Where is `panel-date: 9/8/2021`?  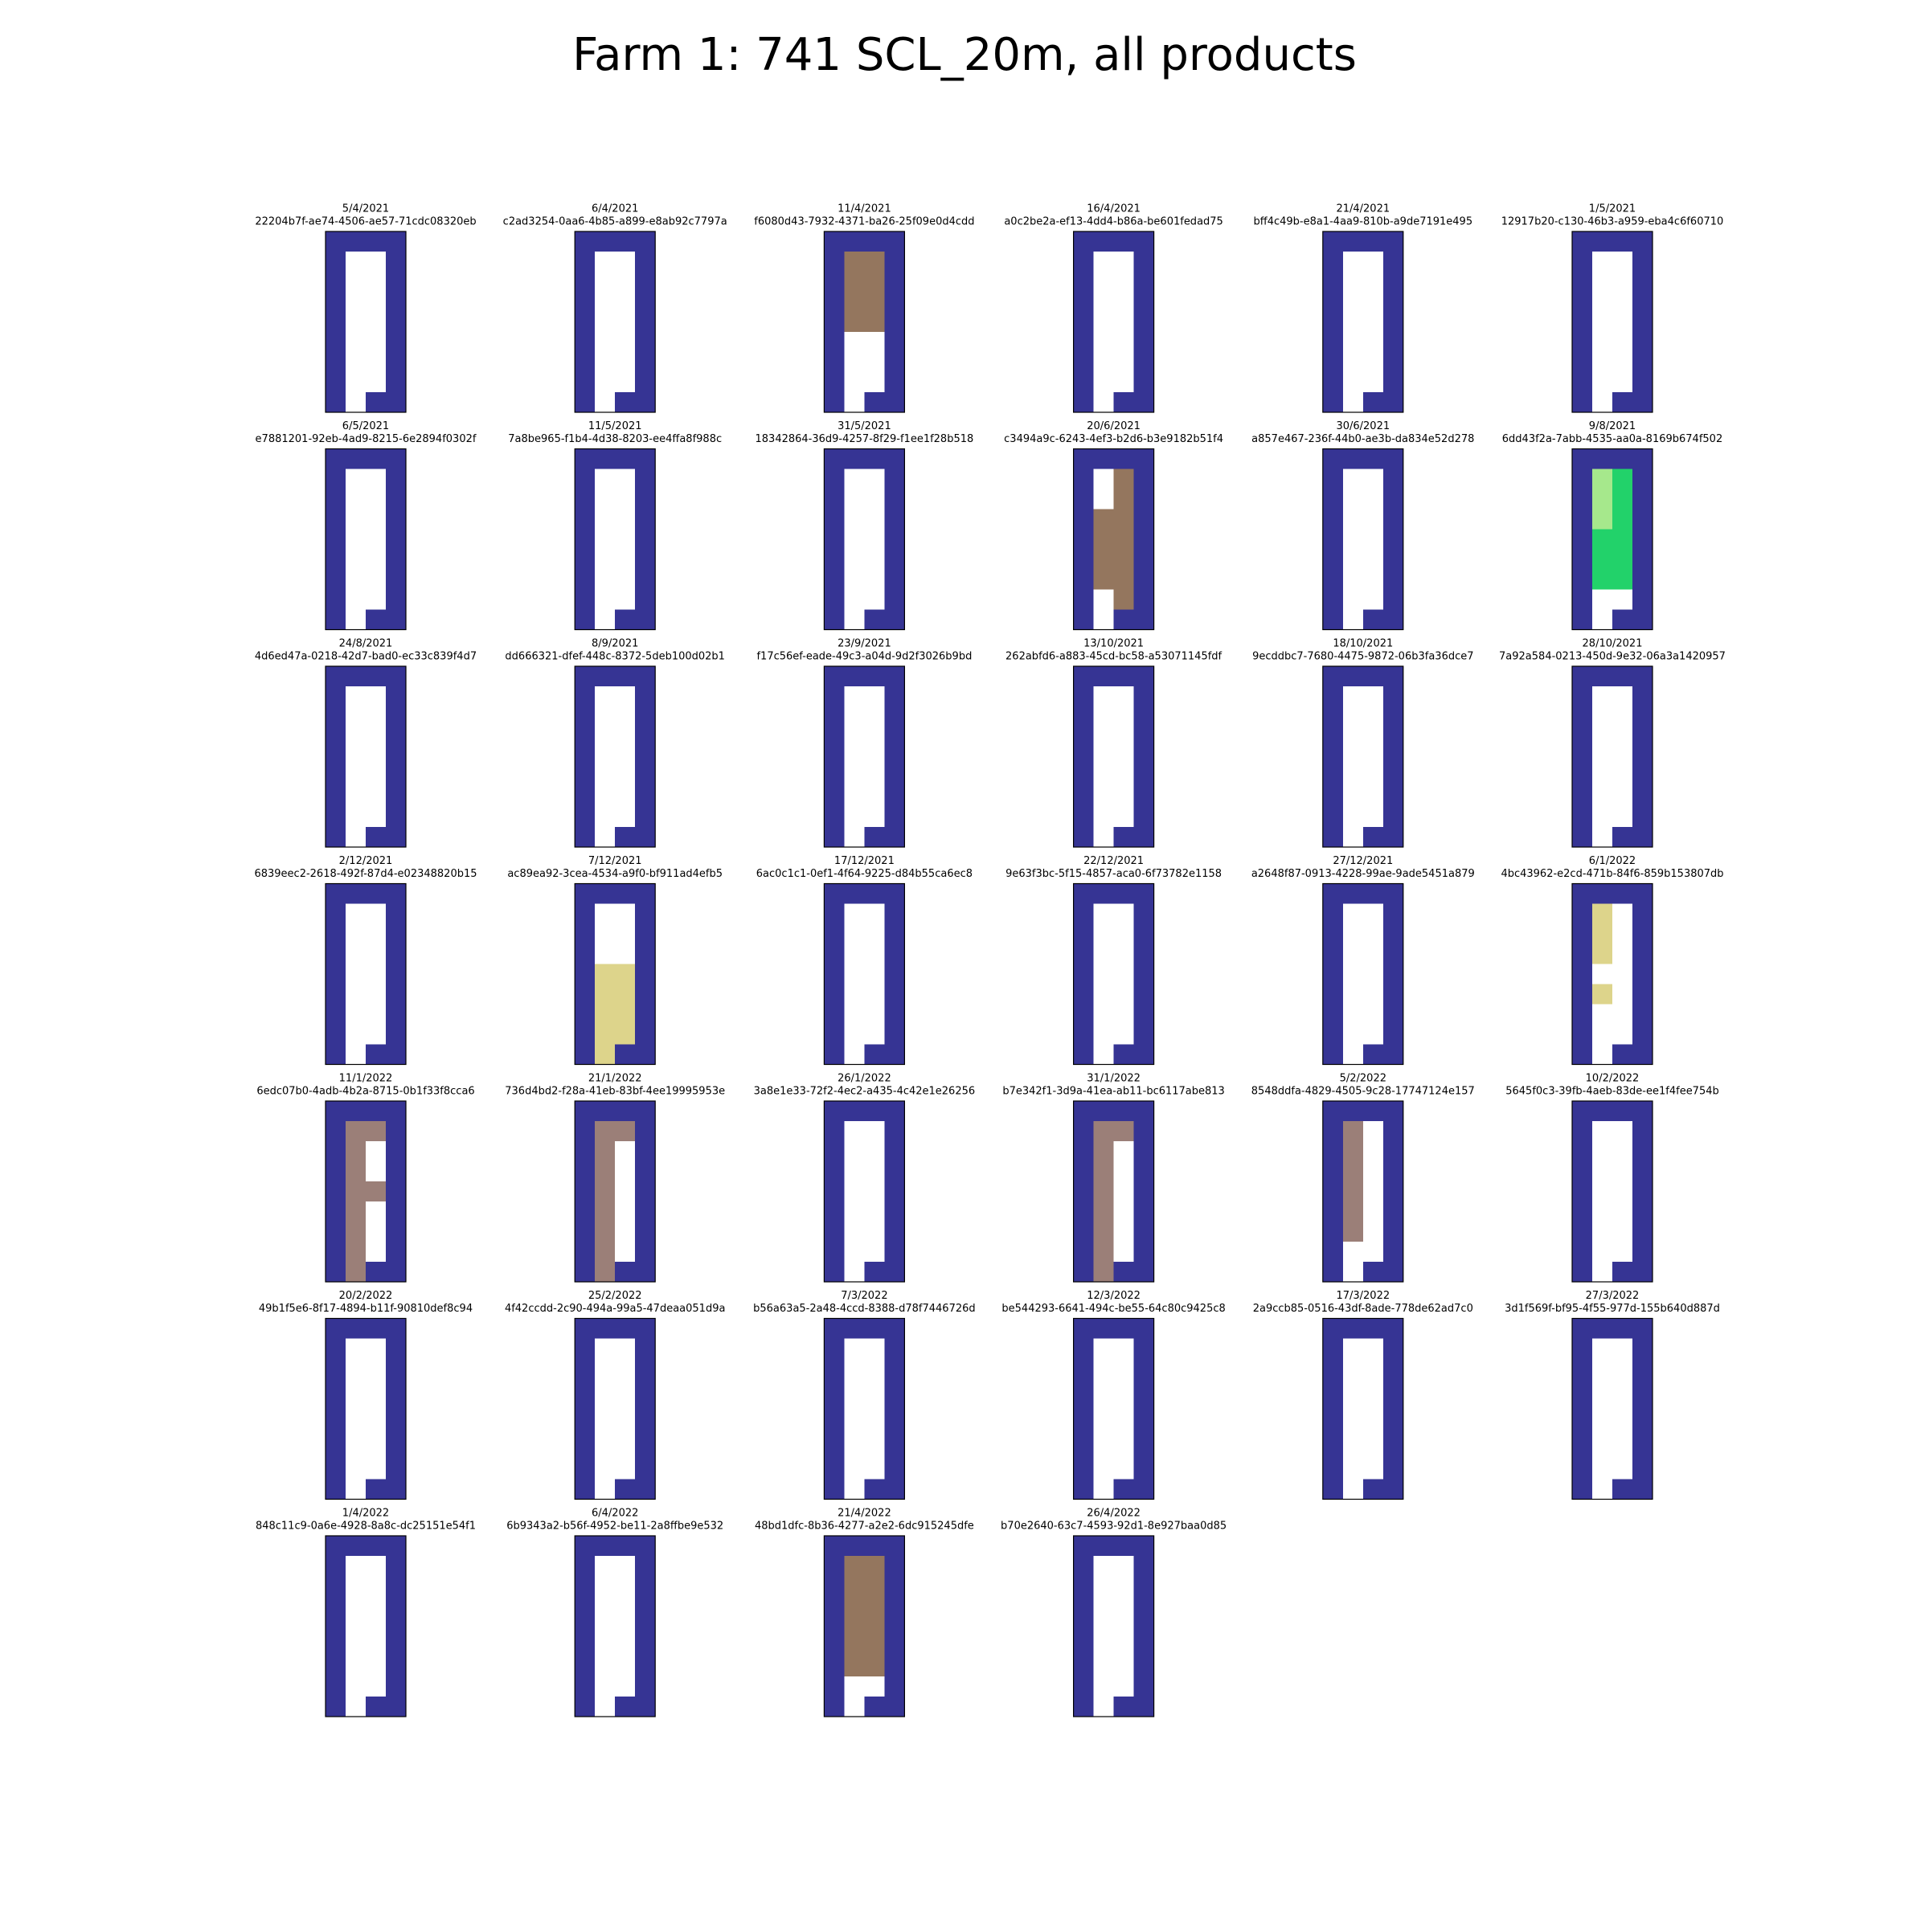 panel-date: 9/8/2021 is located at coordinates (1612, 426).